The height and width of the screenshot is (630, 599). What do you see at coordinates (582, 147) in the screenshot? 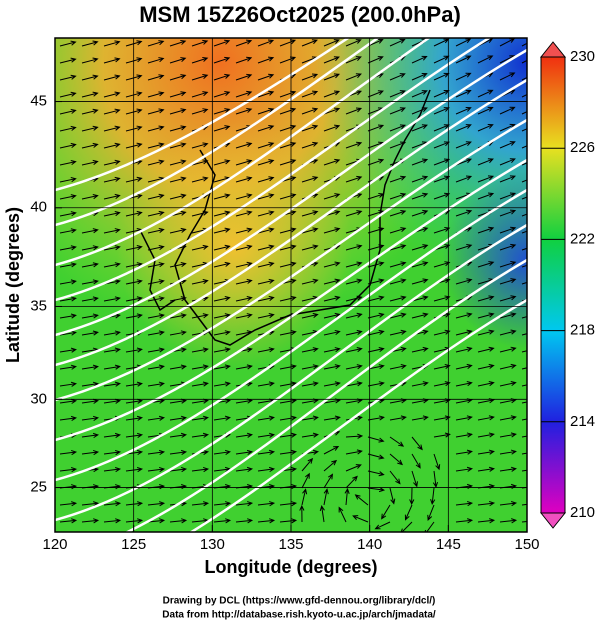
I see `colorbar-tick-label: 226` at bounding box center [582, 147].